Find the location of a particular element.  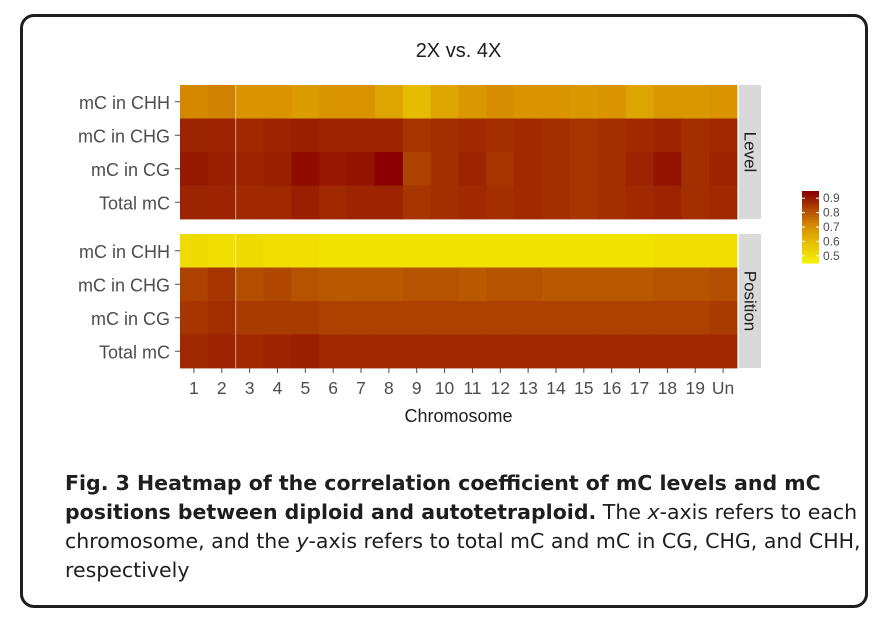

x-tick-label: 7 is located at coordinates (361, 388).